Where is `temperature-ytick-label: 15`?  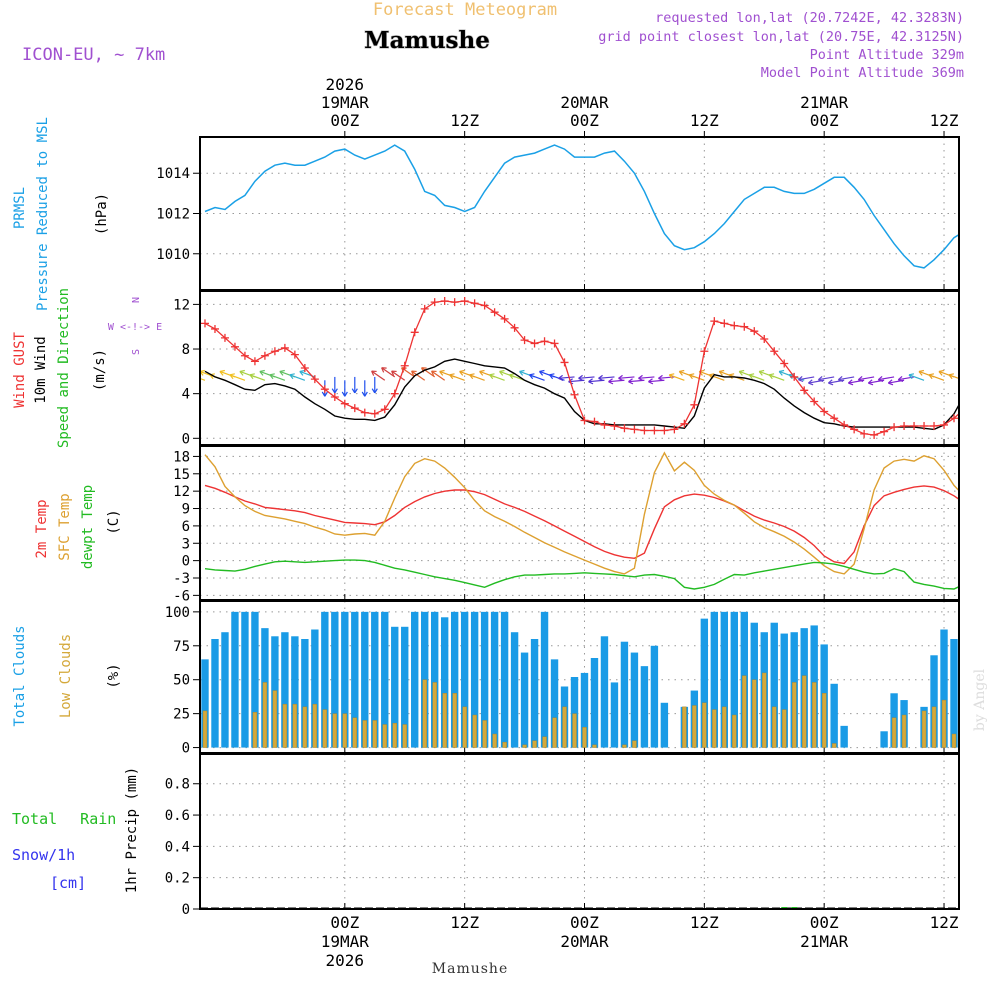 temperature-ytick-label: 15 is located at coordinates (181, 475).